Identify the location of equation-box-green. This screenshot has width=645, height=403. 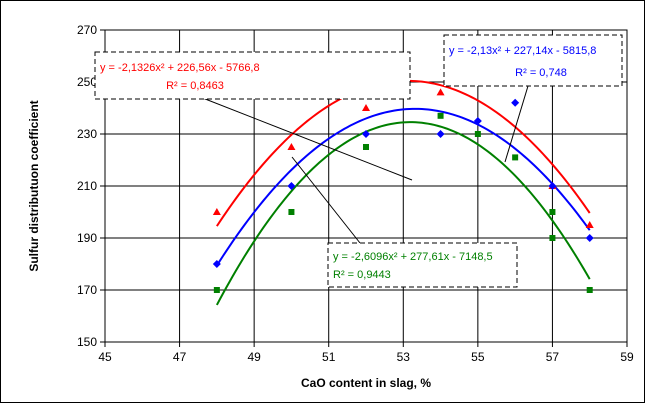
(422, 265).